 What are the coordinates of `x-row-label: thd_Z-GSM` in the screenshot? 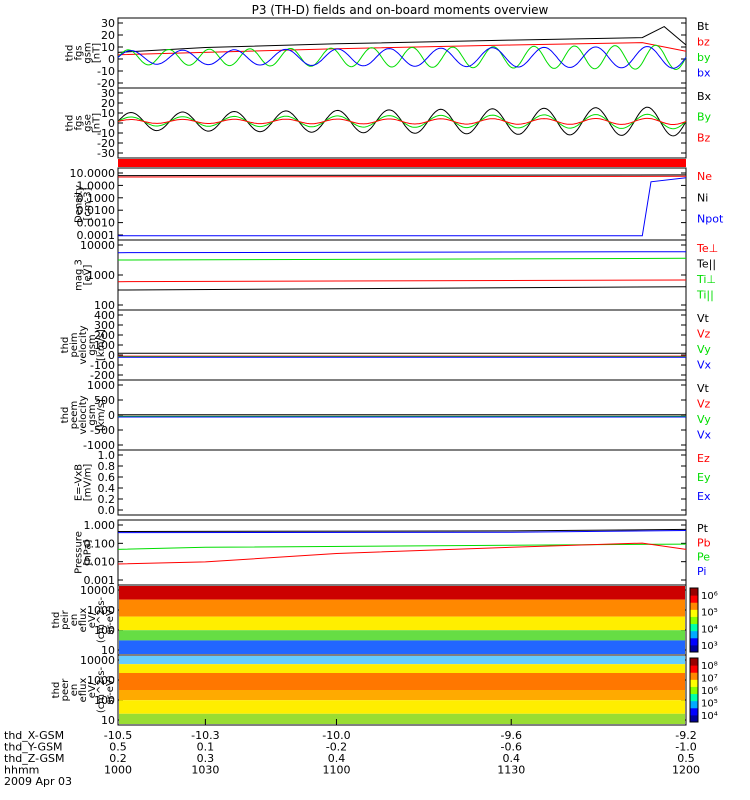 It's located at (34, 758).